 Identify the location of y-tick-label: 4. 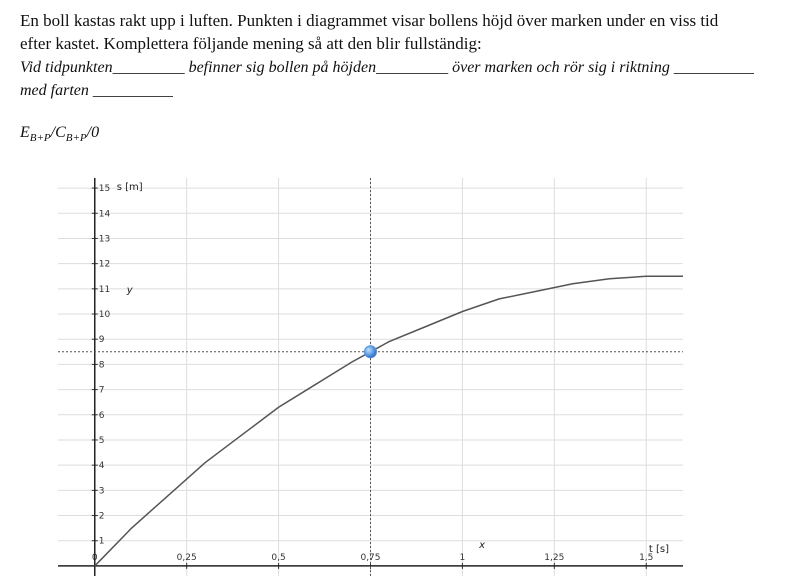
(102, 466).